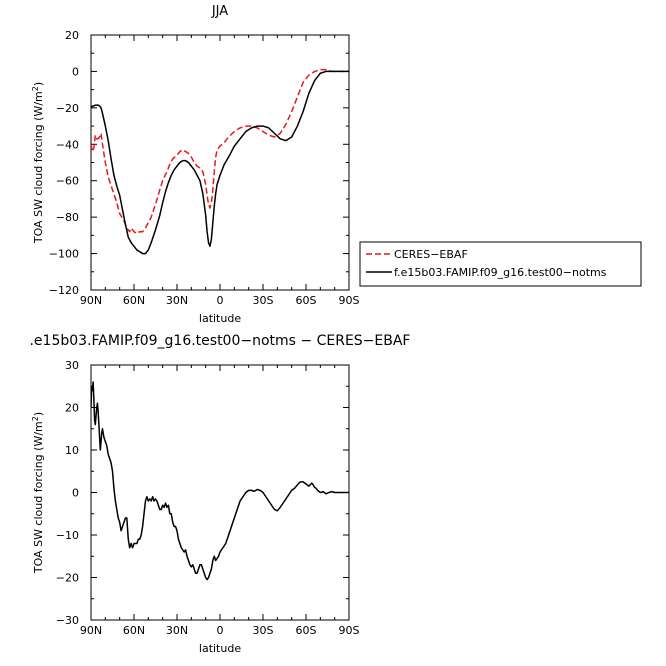  What do you see at coordinates (72, 450) in the screenshot?
I see `y-tick-label: 10` at bounding box center [72, 450].